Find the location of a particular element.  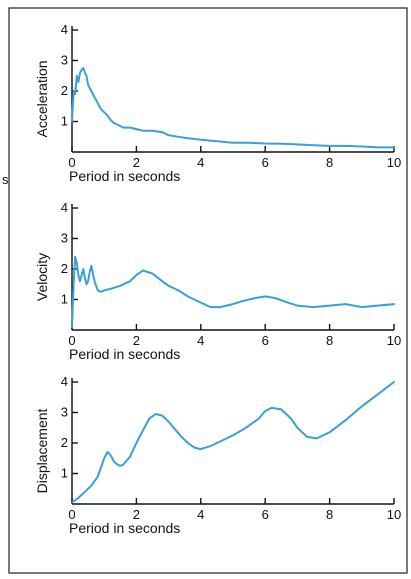

y-axis-label: Acceleration is located at coordinates (42, 98).